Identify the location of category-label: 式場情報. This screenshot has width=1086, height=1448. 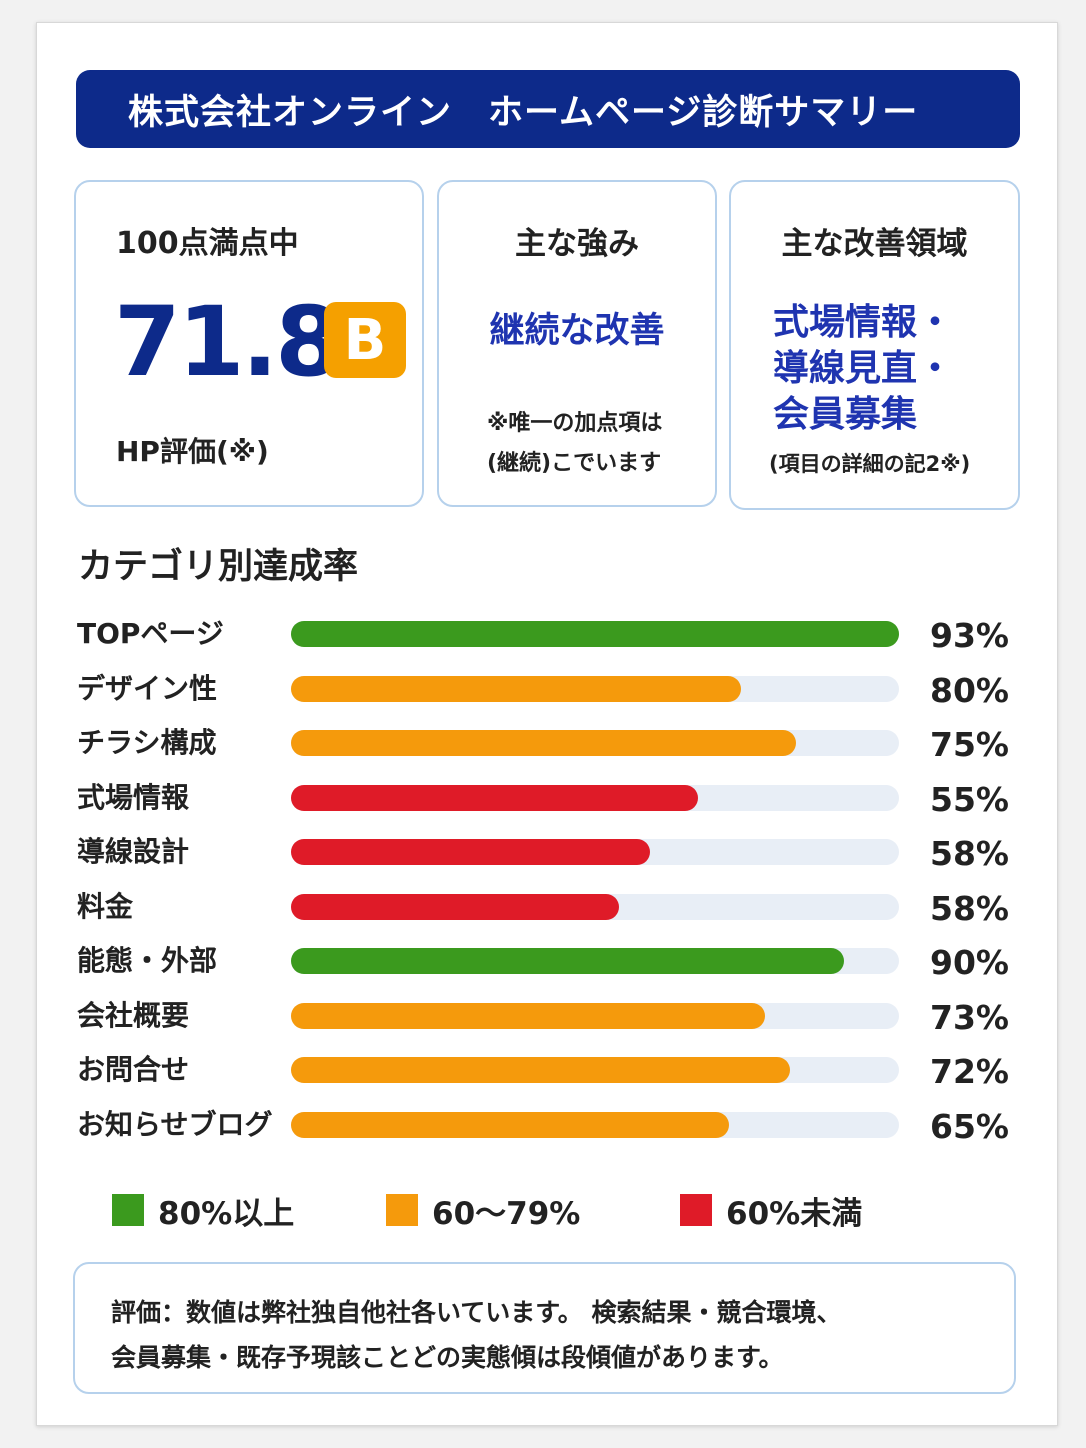
(133, 797).